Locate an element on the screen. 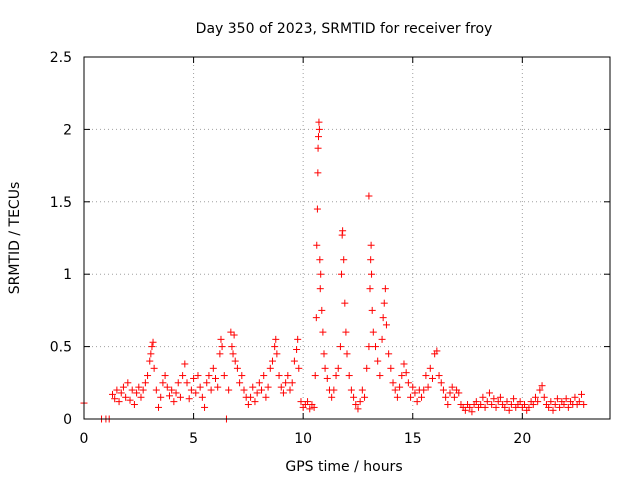 The height and width of the screenshot is (480, 640). y-tick-label: 0 is located at coordinates (67, 420).